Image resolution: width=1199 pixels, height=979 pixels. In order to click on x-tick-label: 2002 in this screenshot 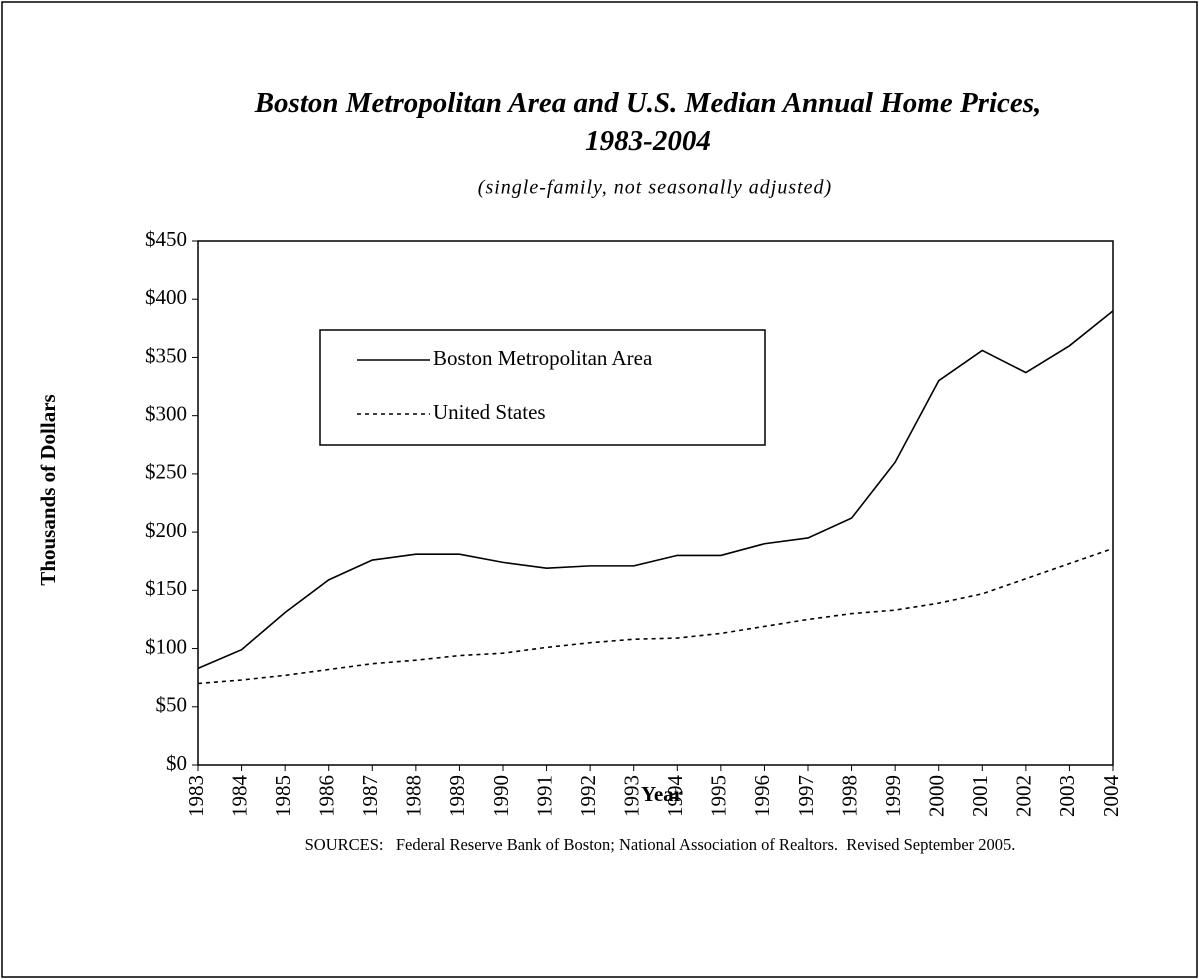, I will do `click(1024, 796)`.